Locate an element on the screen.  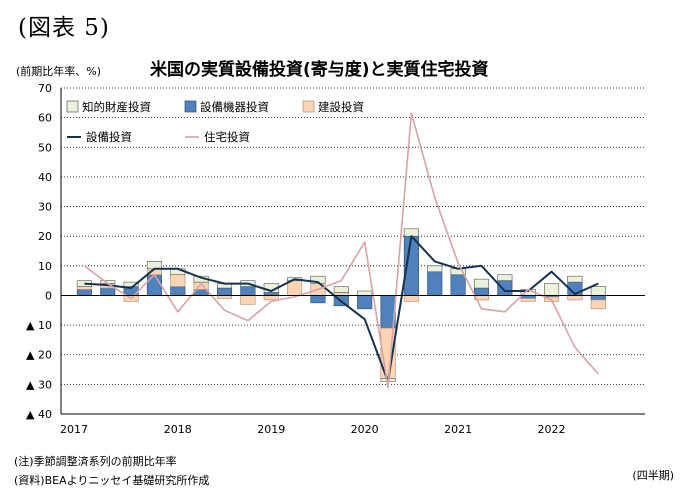
y-tick-label: ▲ 40 is located at coordinates (39, 414).